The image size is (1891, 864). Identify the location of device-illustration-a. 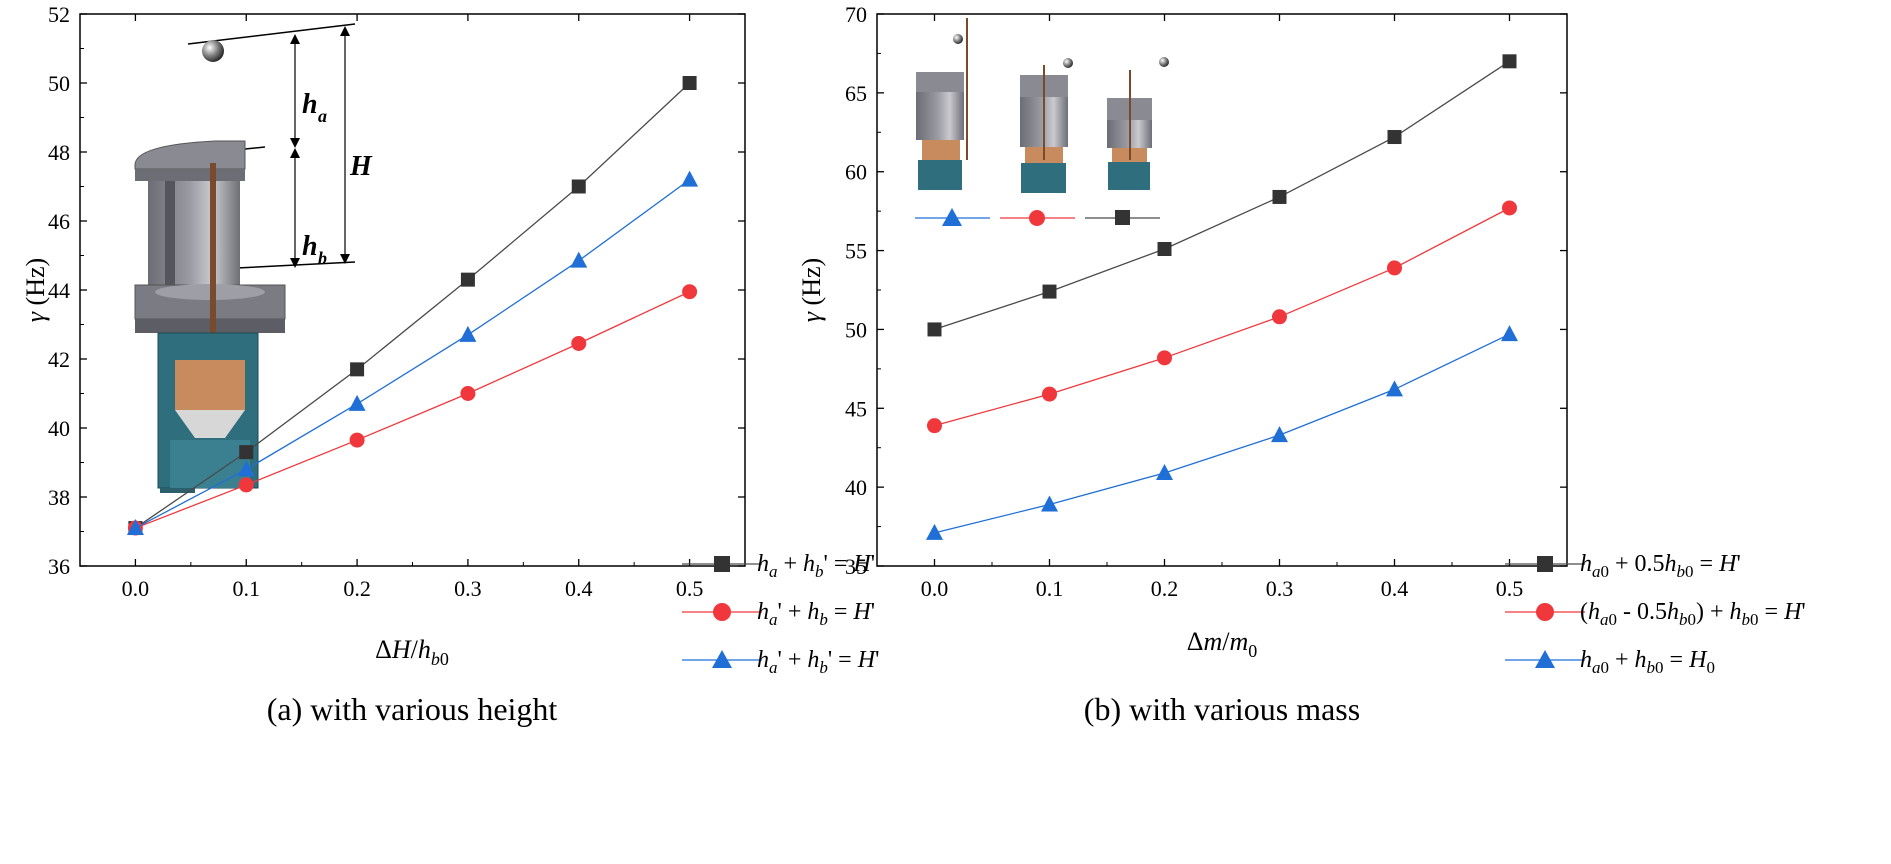
(245, 258).